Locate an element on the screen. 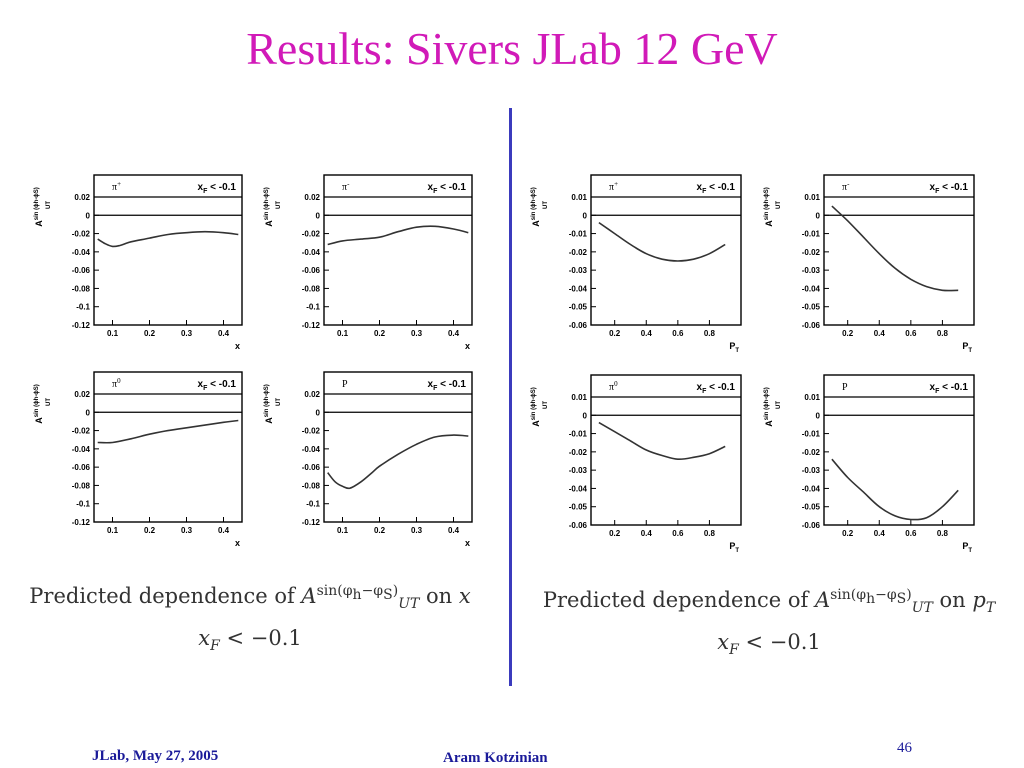  hadron-label: π- is located at coordinates (846, 186).